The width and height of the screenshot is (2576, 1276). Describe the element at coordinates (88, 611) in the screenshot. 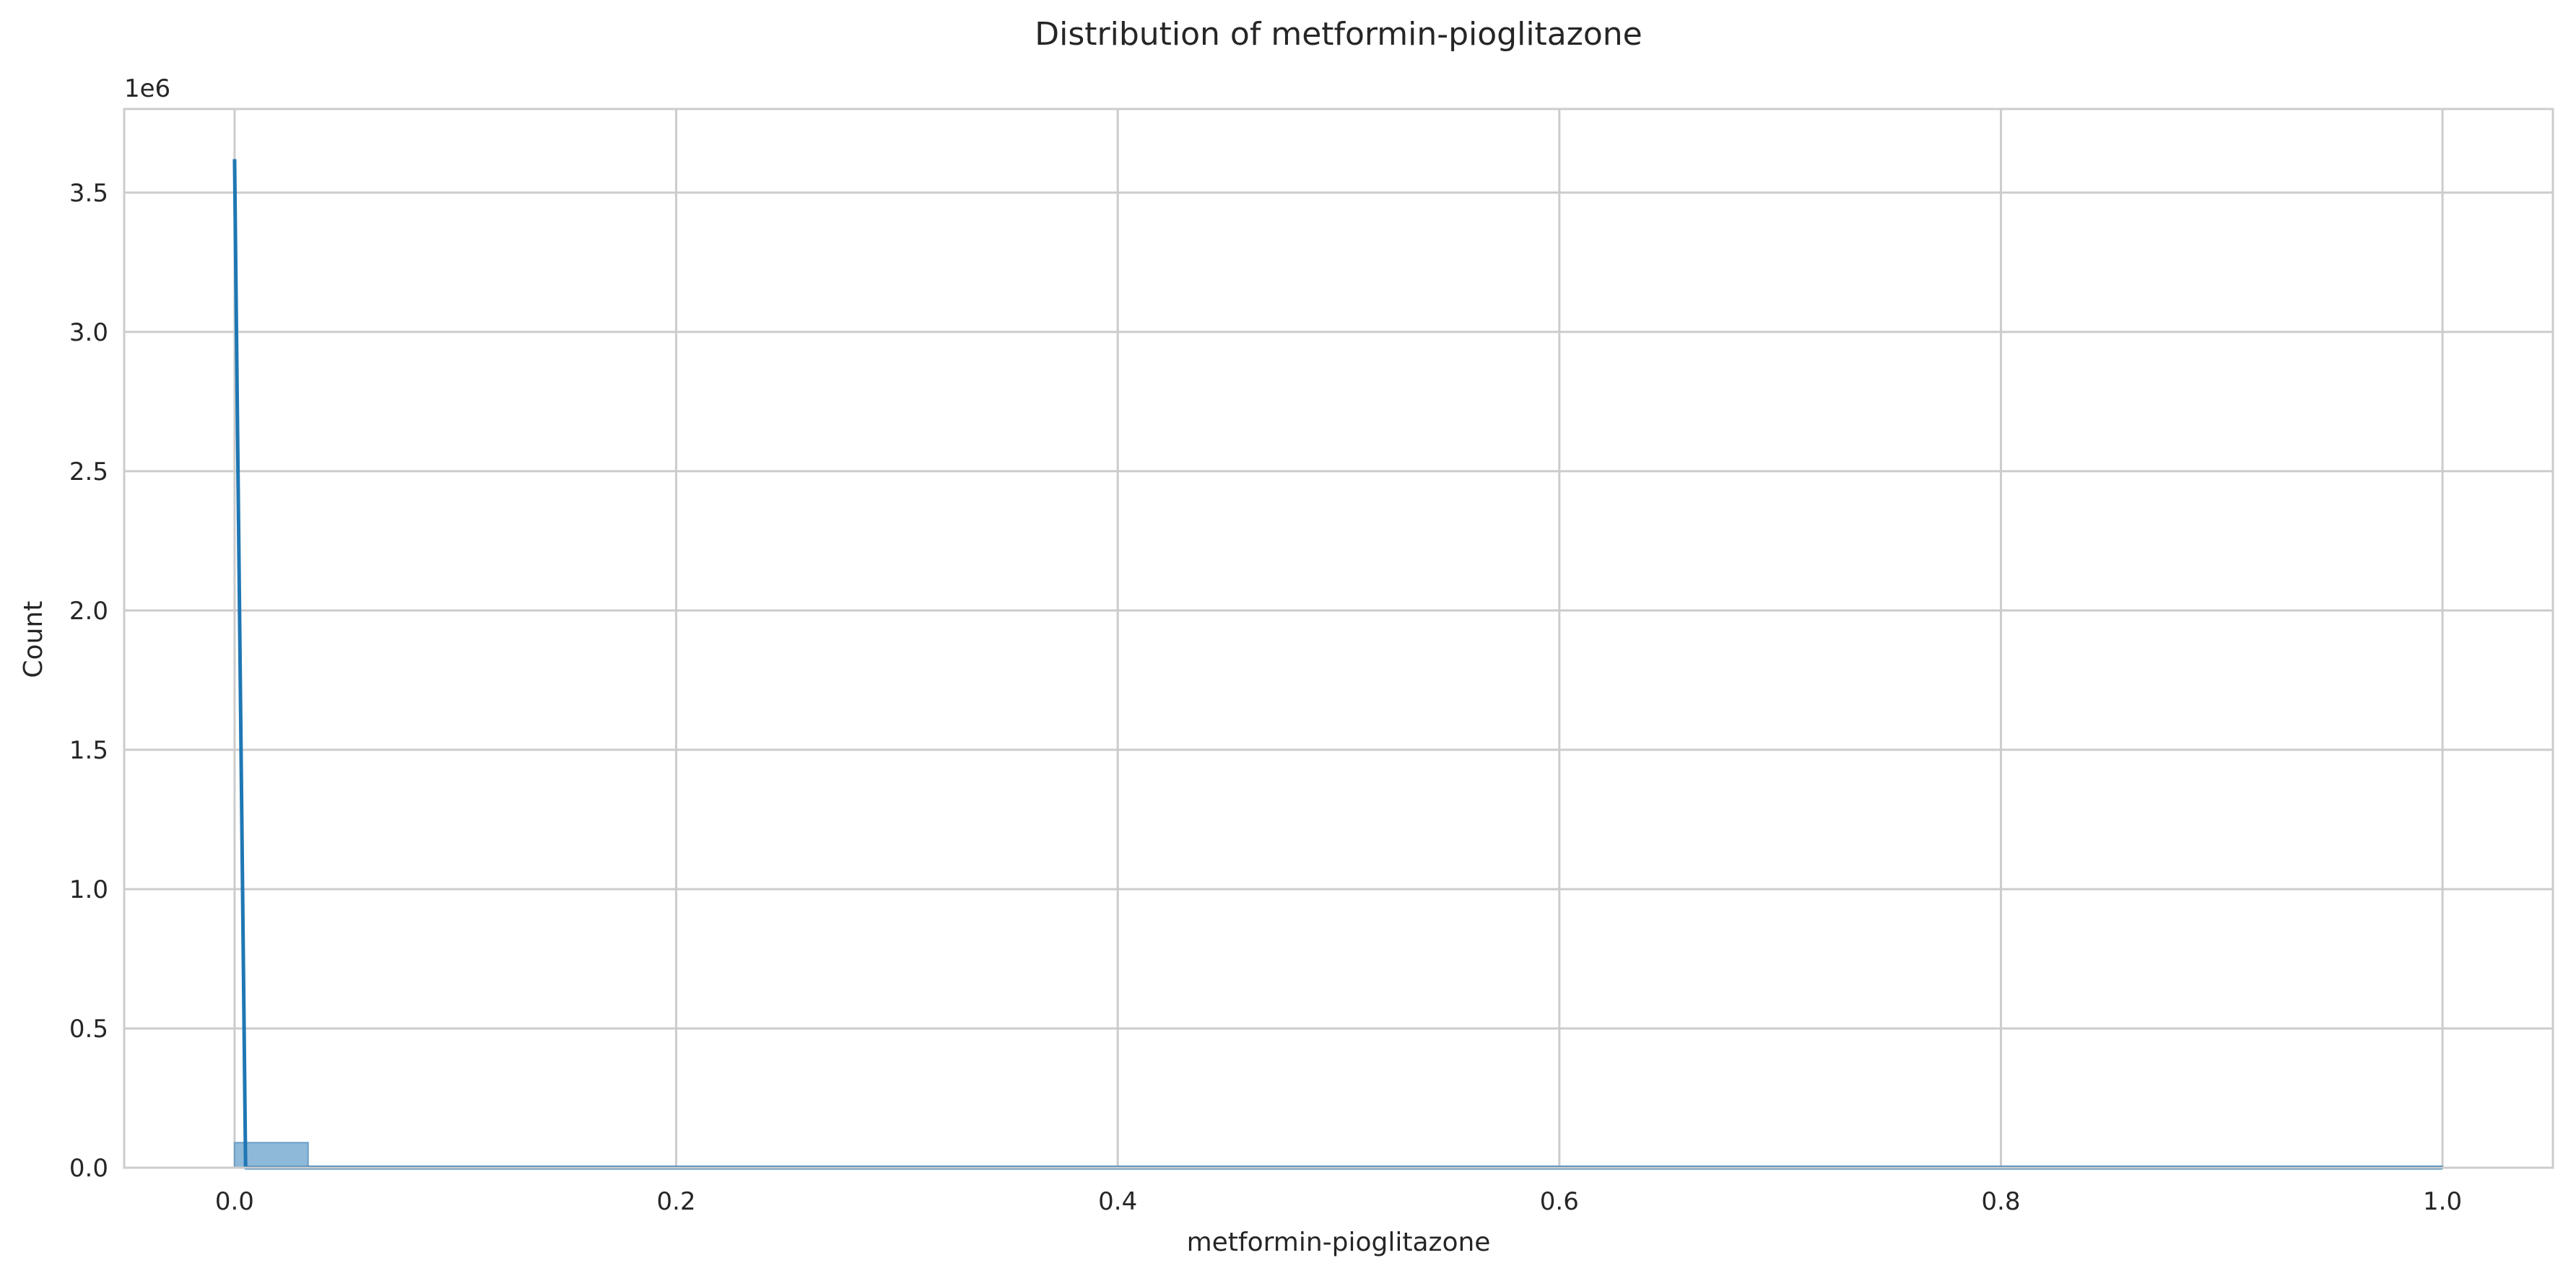

I see `y-tick-label-4: 2.0` at that location.